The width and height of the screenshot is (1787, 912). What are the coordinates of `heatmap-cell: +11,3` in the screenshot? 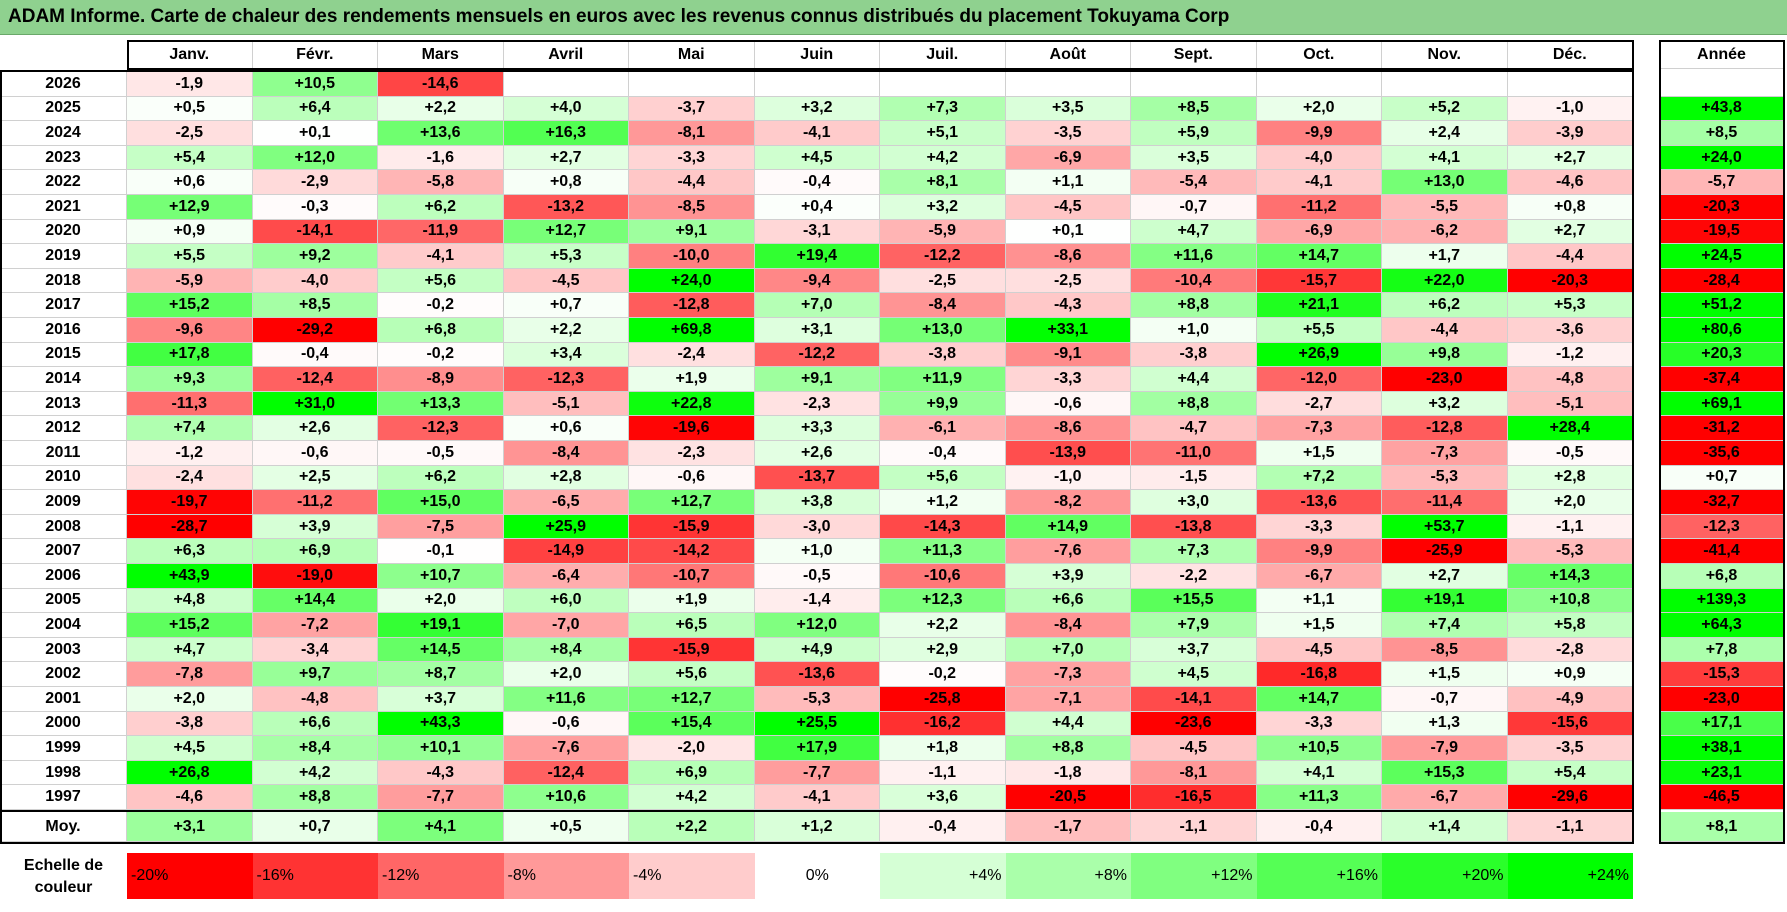 It's located at (1319, 797).